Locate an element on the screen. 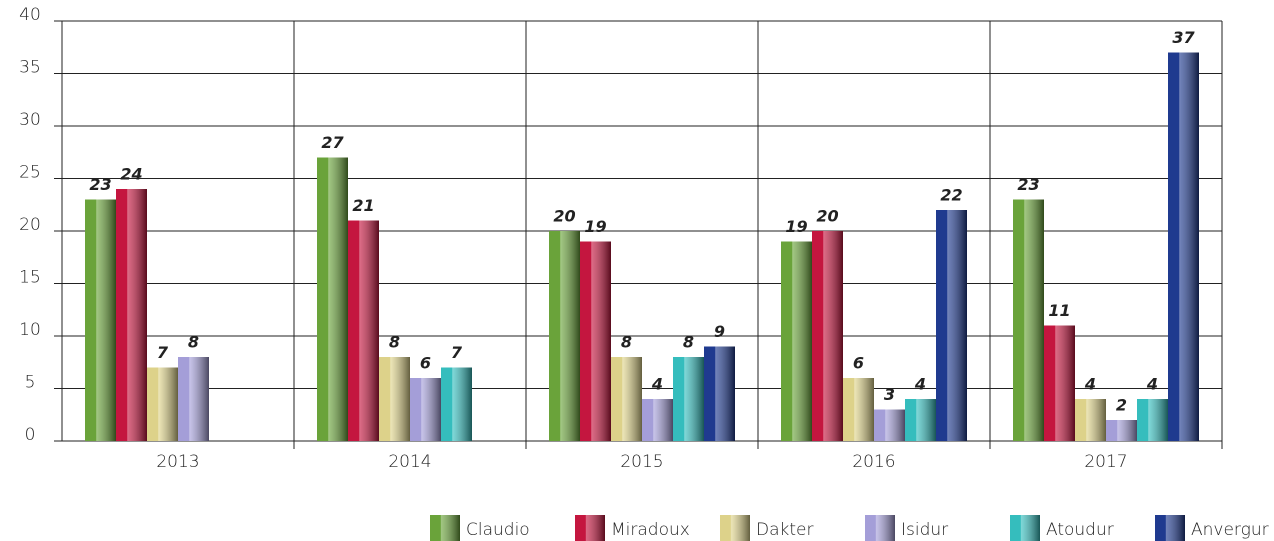 This screenshot has height=541, width=1274. data-label: 21 is located at coordinates (363, 205).